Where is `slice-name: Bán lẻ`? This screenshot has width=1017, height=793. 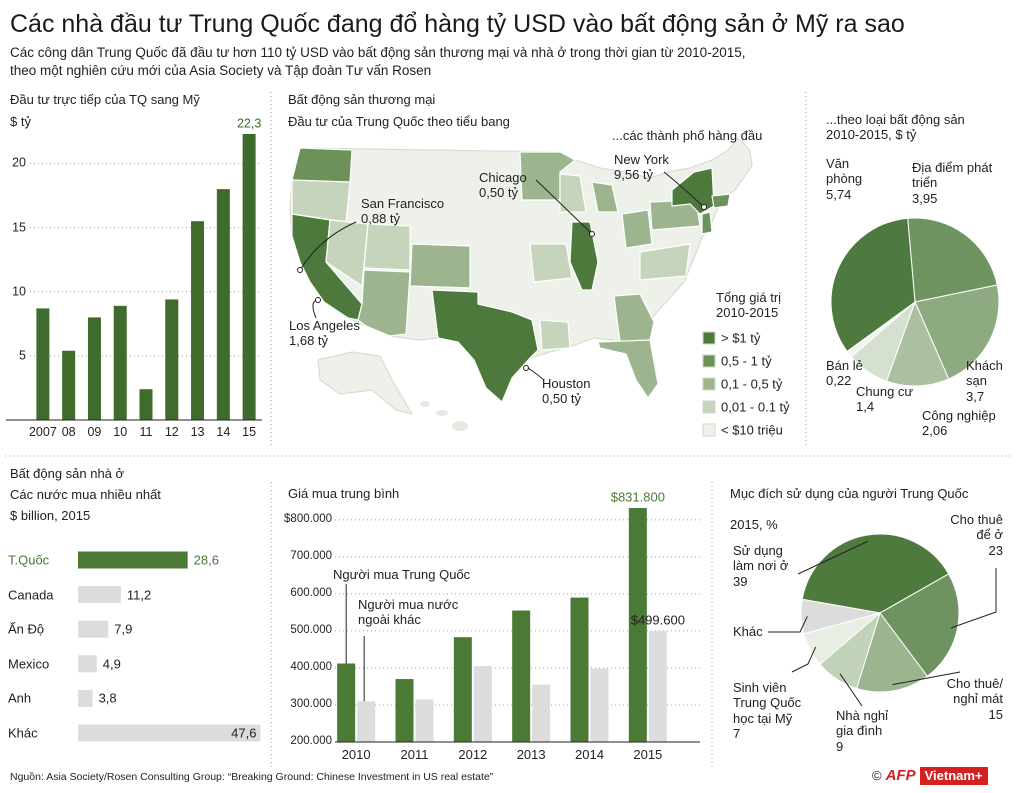
slice-name: Bán lẻ is located at coordinates (844, 365).